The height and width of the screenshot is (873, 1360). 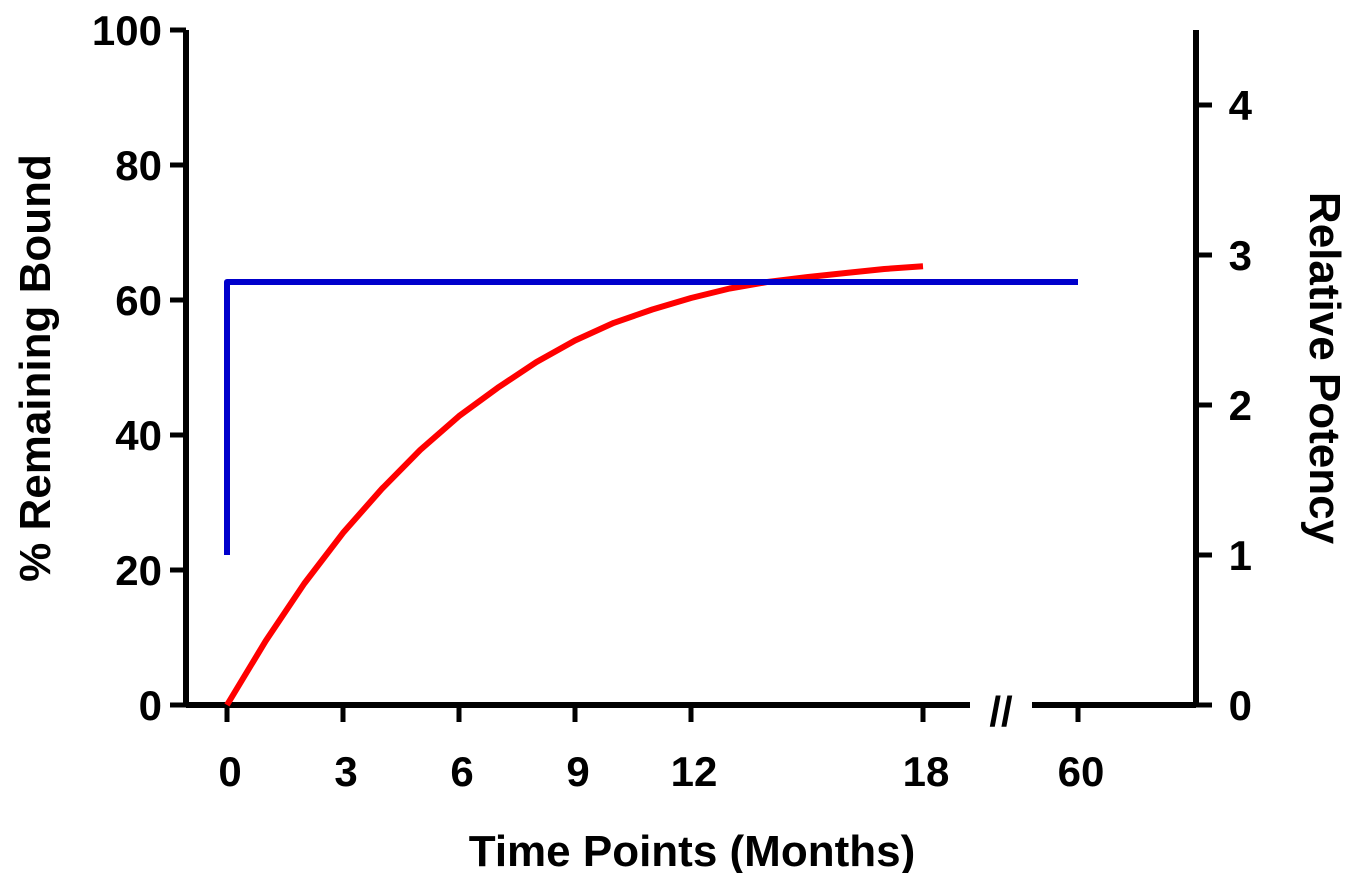 I want to click on x-axis: 0 3 6 9 12 18 60 //, so click(x=691, y=741).